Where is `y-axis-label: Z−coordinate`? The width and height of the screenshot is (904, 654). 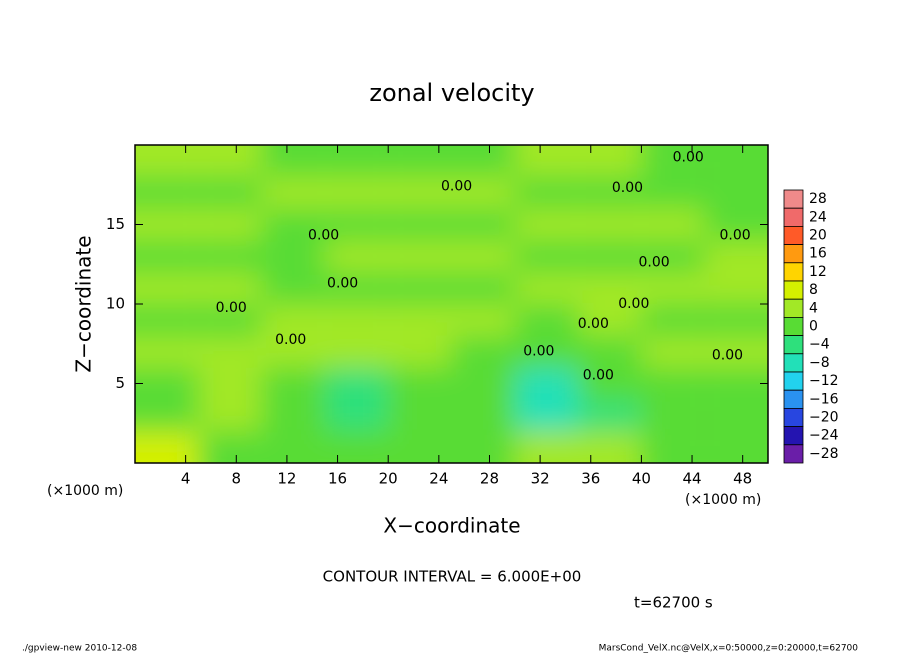
y-axis-label: Z−coordinate is located at coordinates (84, 303).